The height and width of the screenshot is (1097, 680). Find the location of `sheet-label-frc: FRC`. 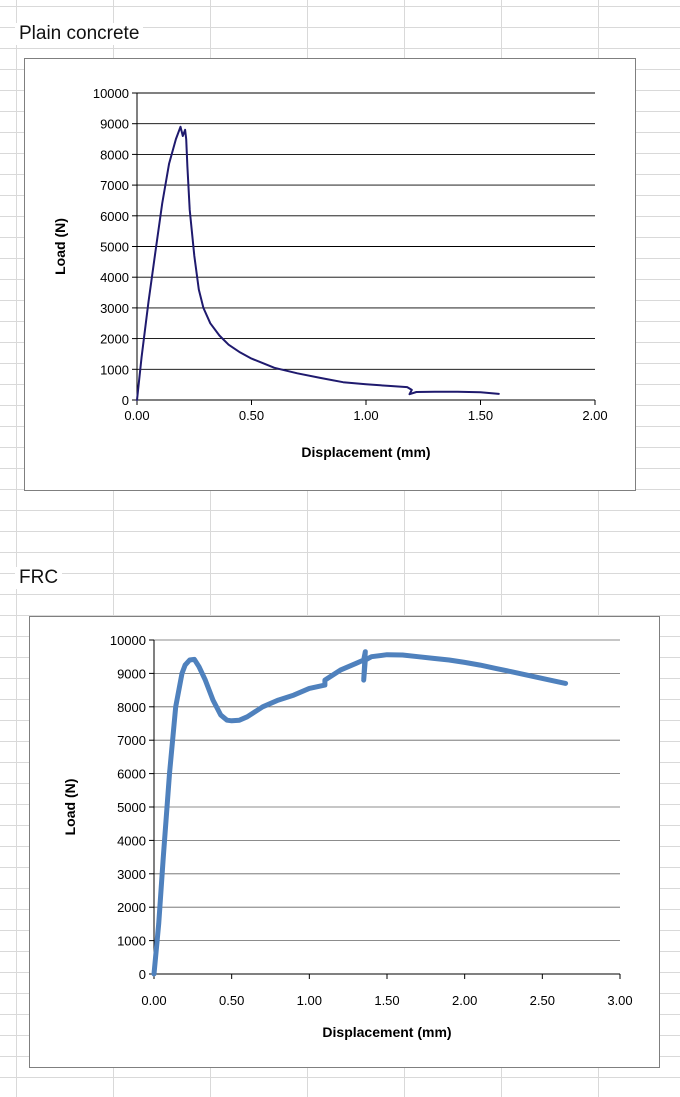

sheet-label-frc: FRC is located at coordinates (39, 578).